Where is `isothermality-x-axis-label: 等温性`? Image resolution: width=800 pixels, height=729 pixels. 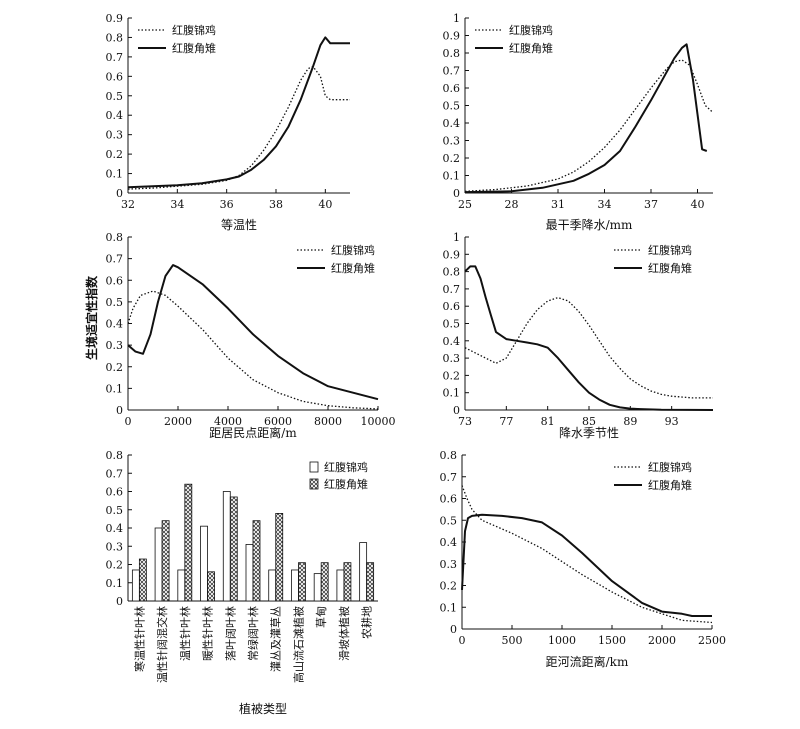
isothermality-x-axis-label: 等温性 is located at coordinates (239, 225).